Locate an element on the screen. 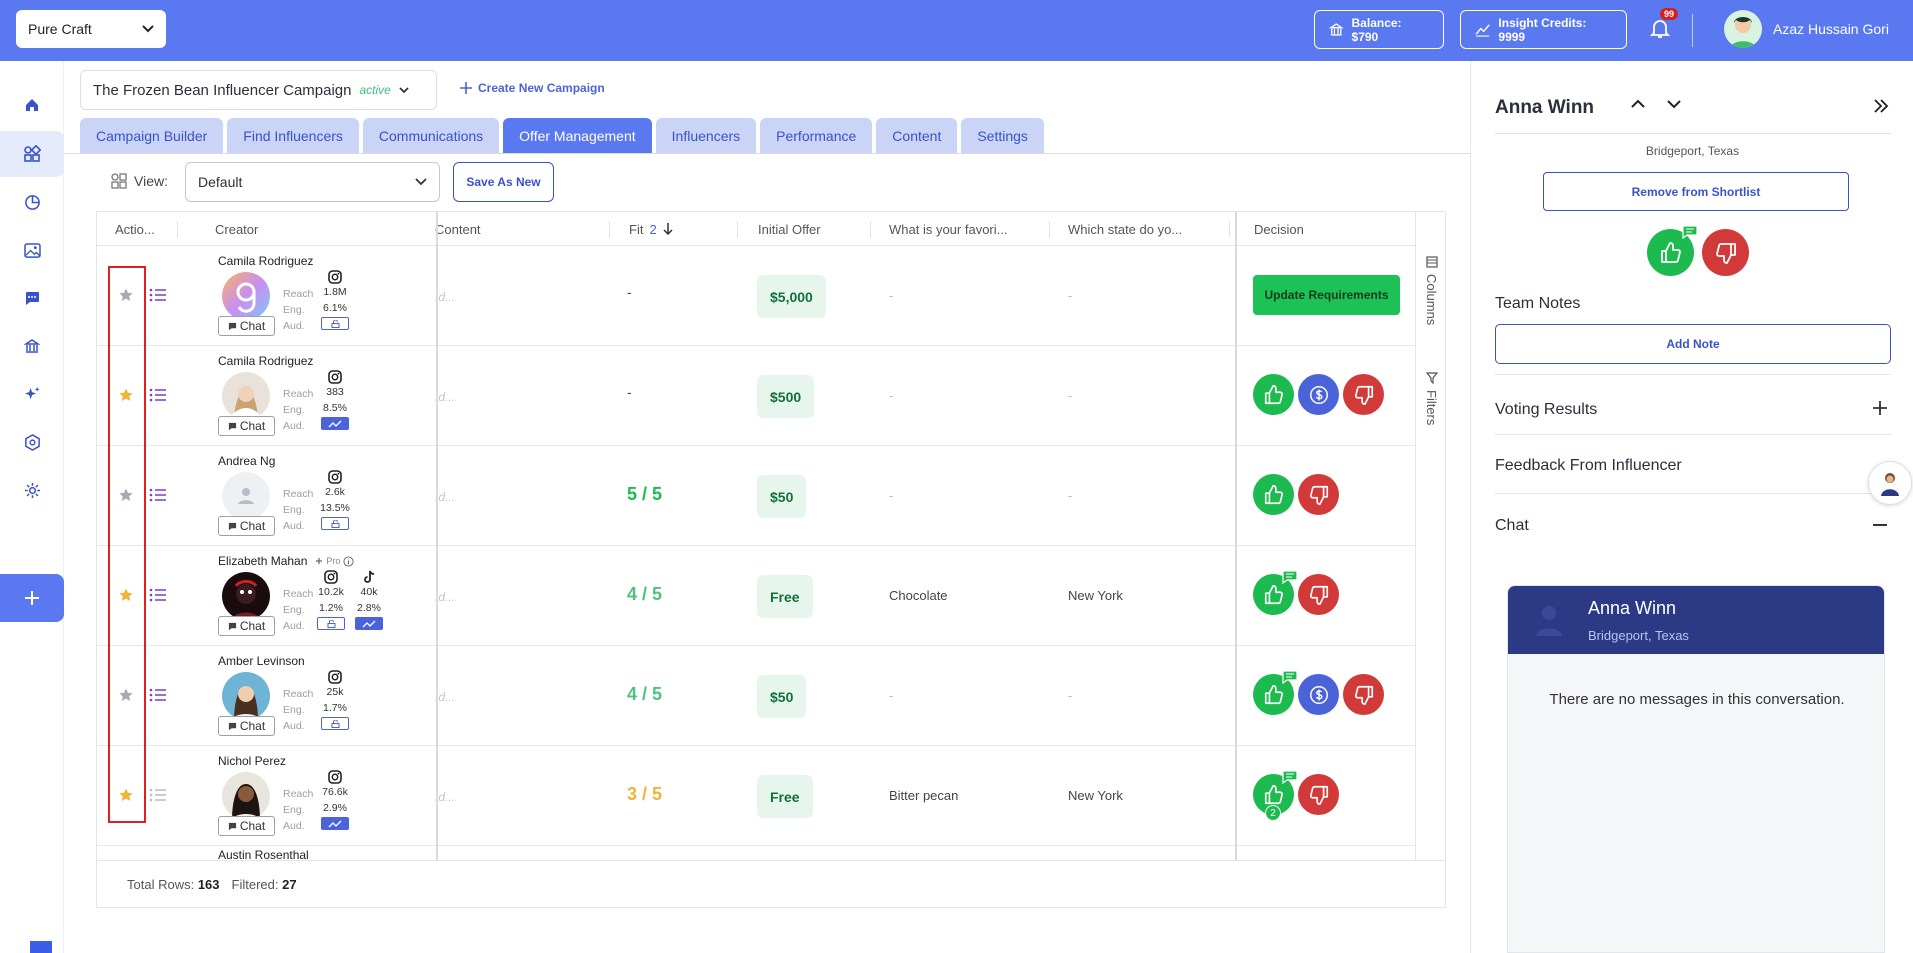  chevron-down-icon is located at coordinates (1674, 104).